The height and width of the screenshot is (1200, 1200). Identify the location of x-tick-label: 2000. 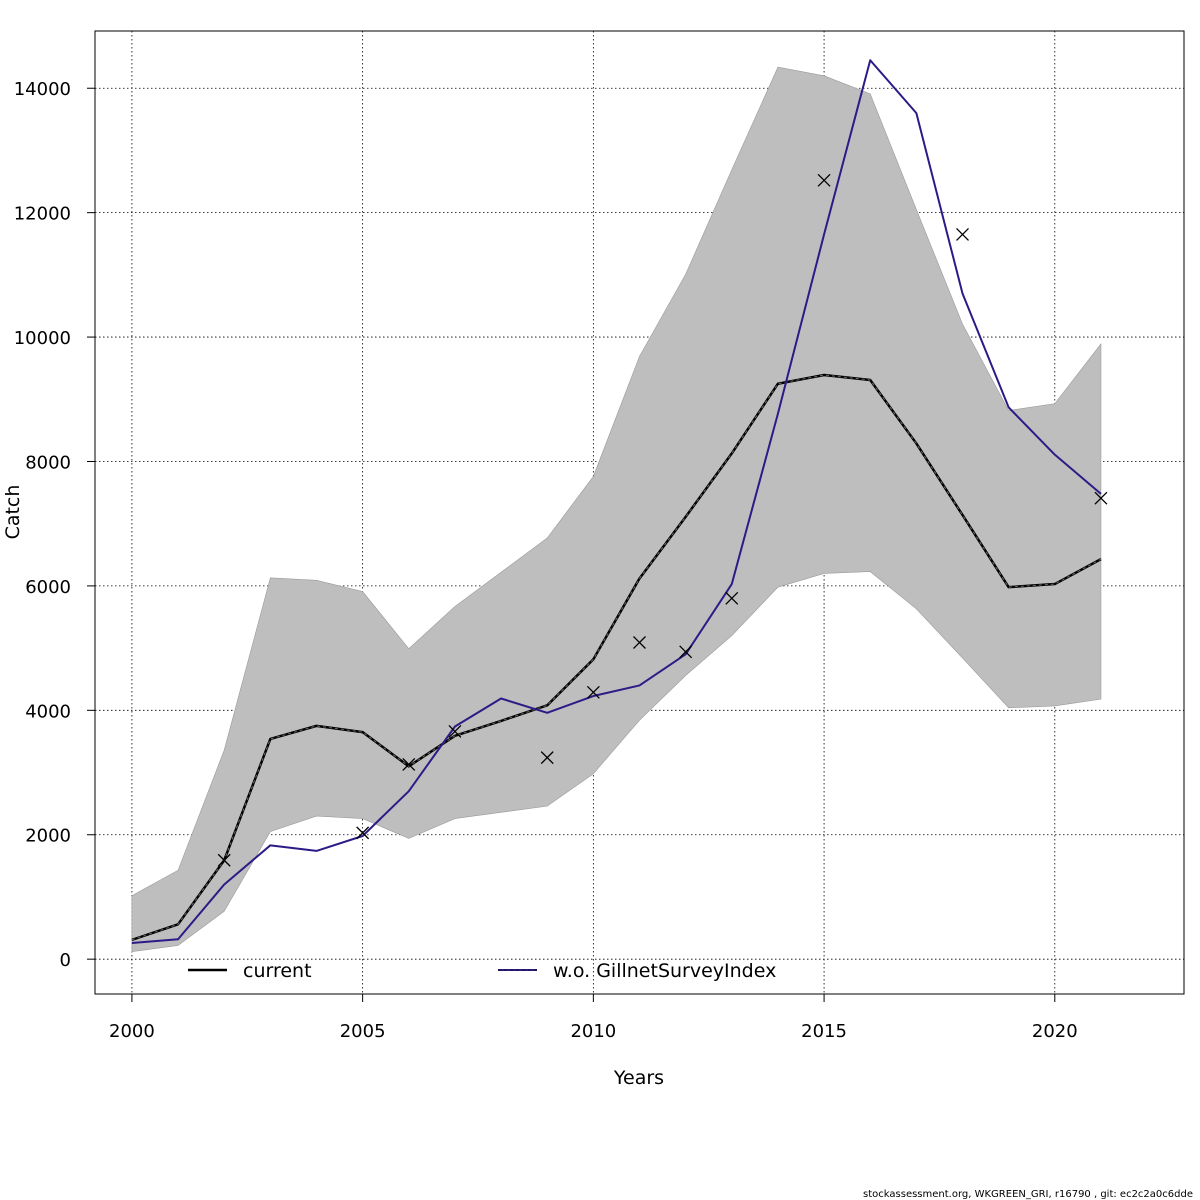
(132, 1031).